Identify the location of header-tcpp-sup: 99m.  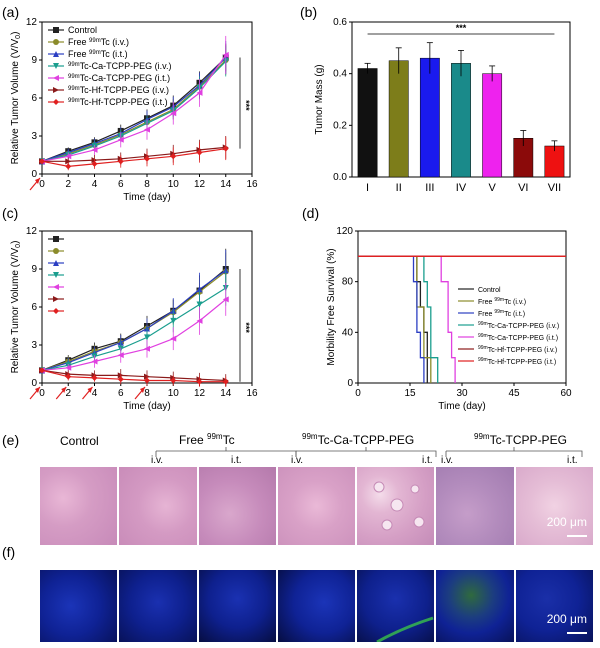
(482, 436).